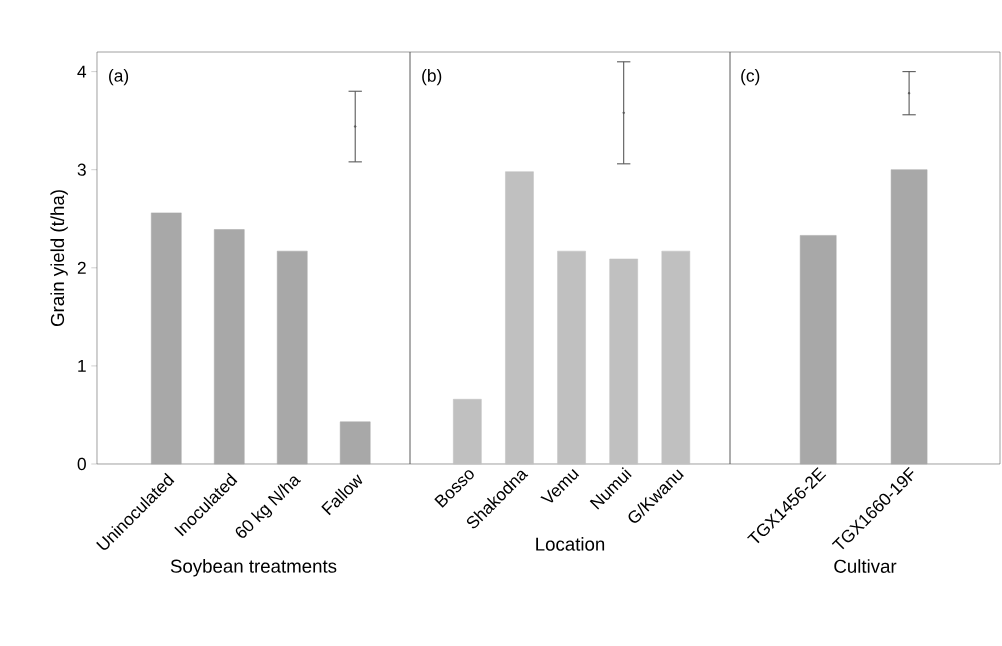 This screenshot has height=646, width=1002. Describe the element at coordinates (82, 365) in the screenshot. I see `y-tick-label: 1` at that location.